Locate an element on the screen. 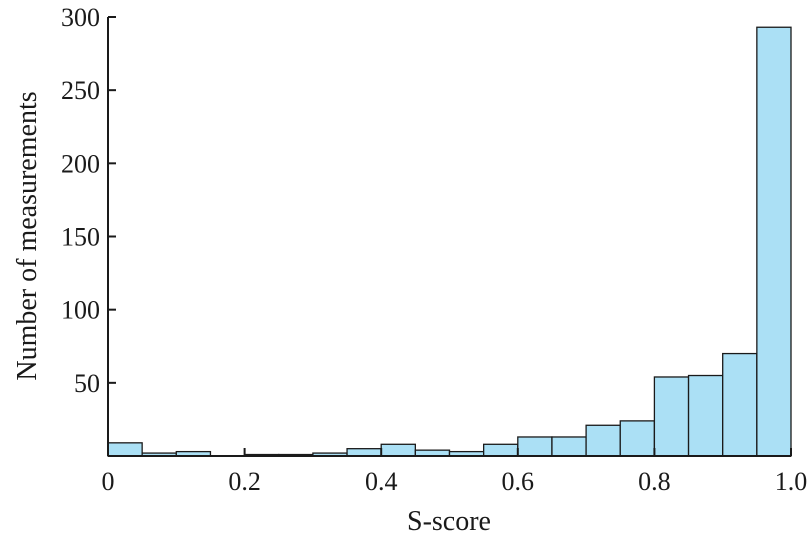 The width and height of the screenshot is (811, 550). y-tick-label: 100 is located at coordinates (80, 310).